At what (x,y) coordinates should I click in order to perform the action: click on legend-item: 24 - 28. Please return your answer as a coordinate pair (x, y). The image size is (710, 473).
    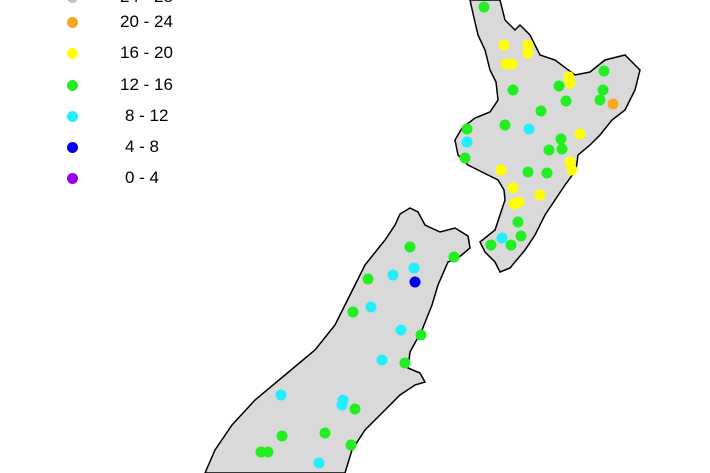
    Looking at the image, I should click on (125, 3).